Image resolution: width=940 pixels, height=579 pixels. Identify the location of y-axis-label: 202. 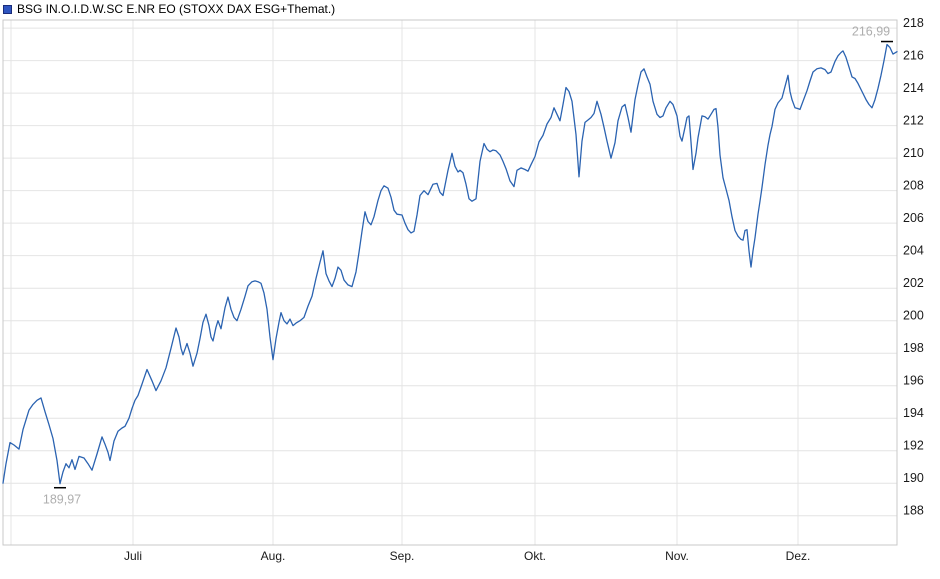
(913, 283).